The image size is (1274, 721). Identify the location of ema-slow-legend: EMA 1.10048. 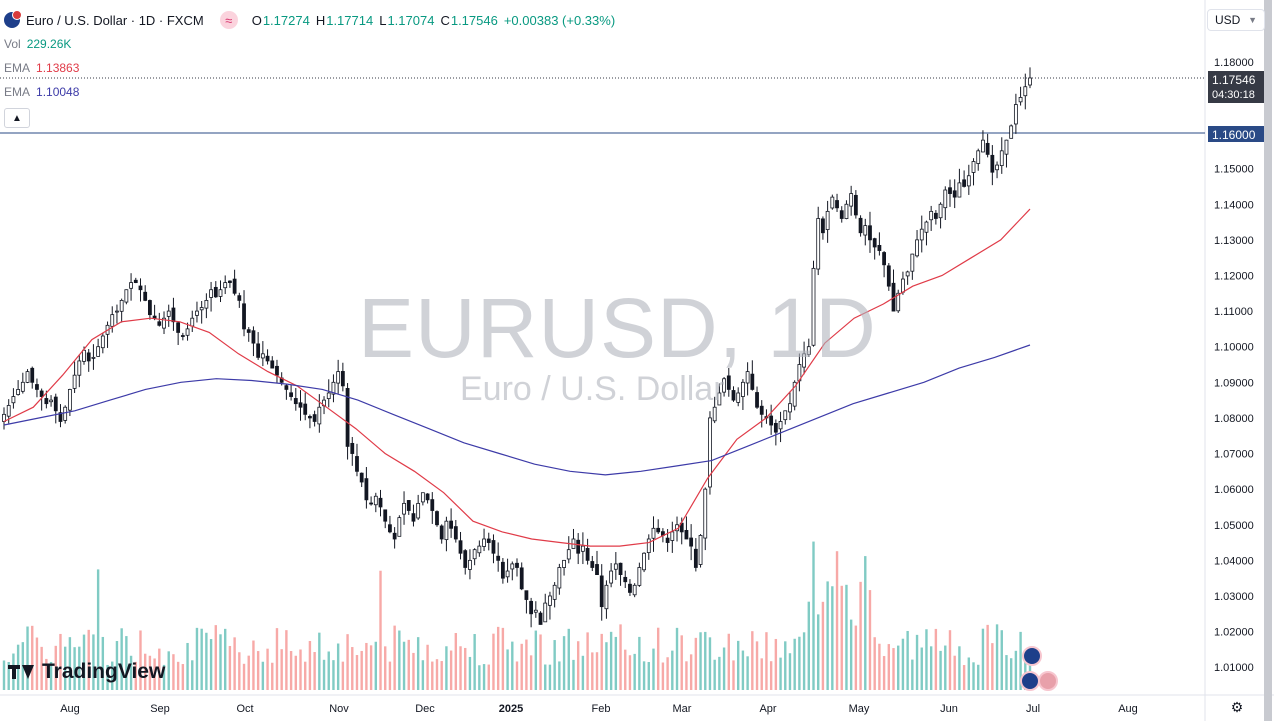
(41, 92).